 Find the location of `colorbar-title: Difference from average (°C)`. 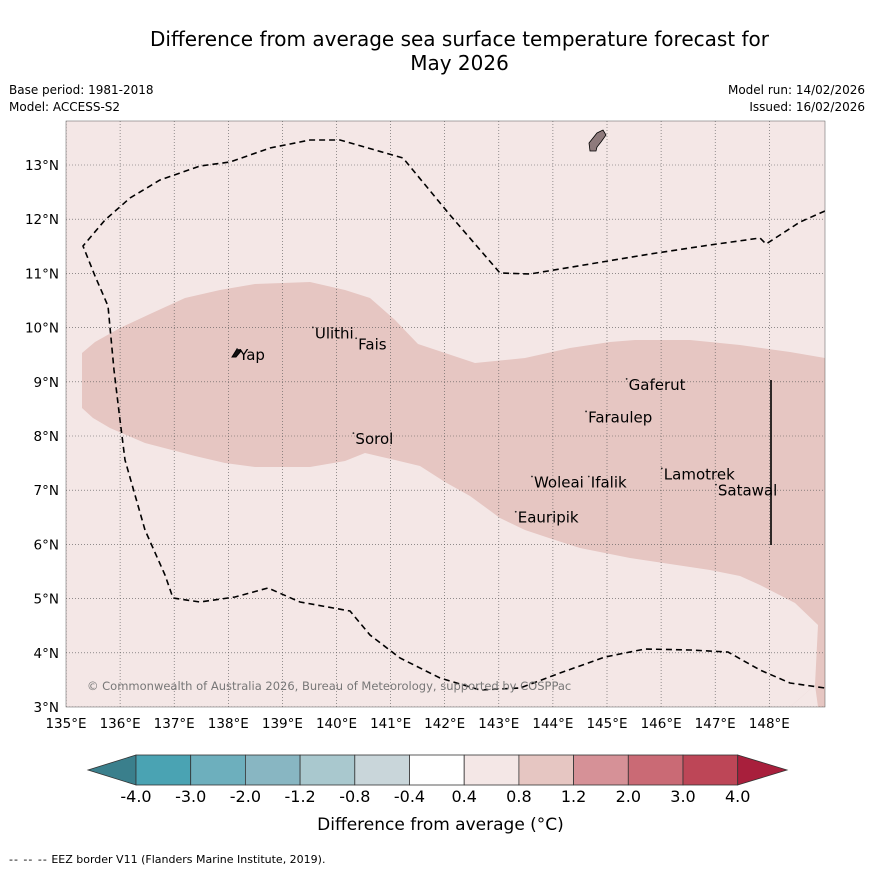

colorbar-title: Difference from average (°C) is located at coordinates (440, 825).